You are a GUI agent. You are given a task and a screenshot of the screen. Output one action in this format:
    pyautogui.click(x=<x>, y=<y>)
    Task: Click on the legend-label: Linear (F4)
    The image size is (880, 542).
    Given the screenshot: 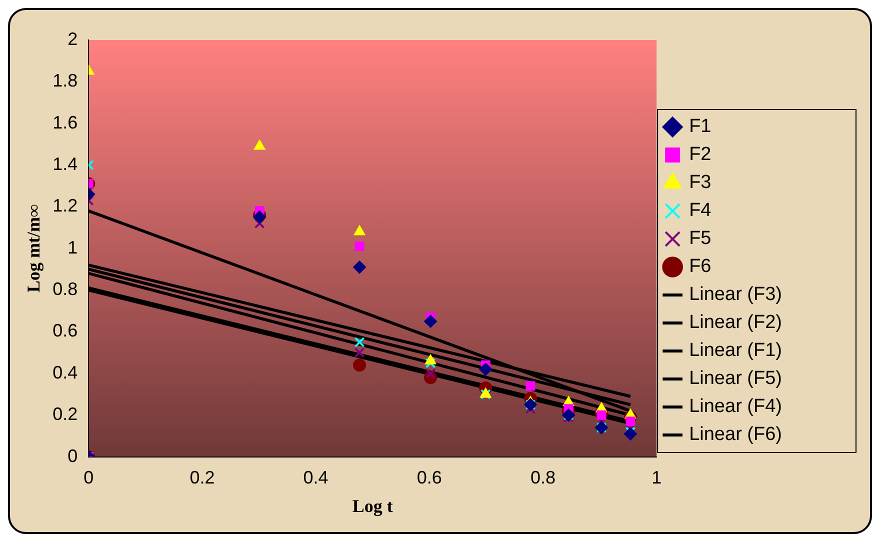 What is the action you would take?
    pyautogui.click(x=735, y=407)
    